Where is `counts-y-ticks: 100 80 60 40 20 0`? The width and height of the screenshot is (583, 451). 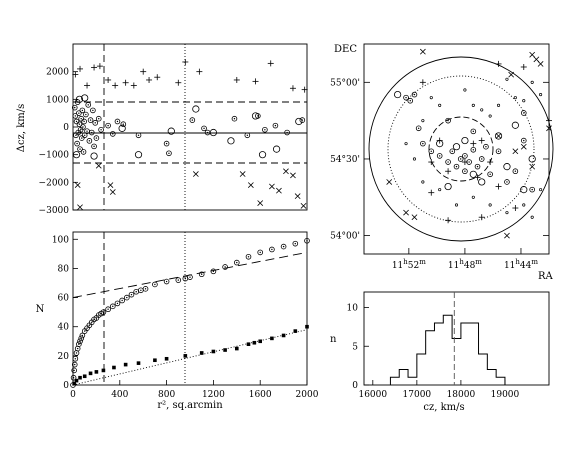
counts-y-ticks: 100 80 60 40 20 0 is located at coordinates (65, 313).